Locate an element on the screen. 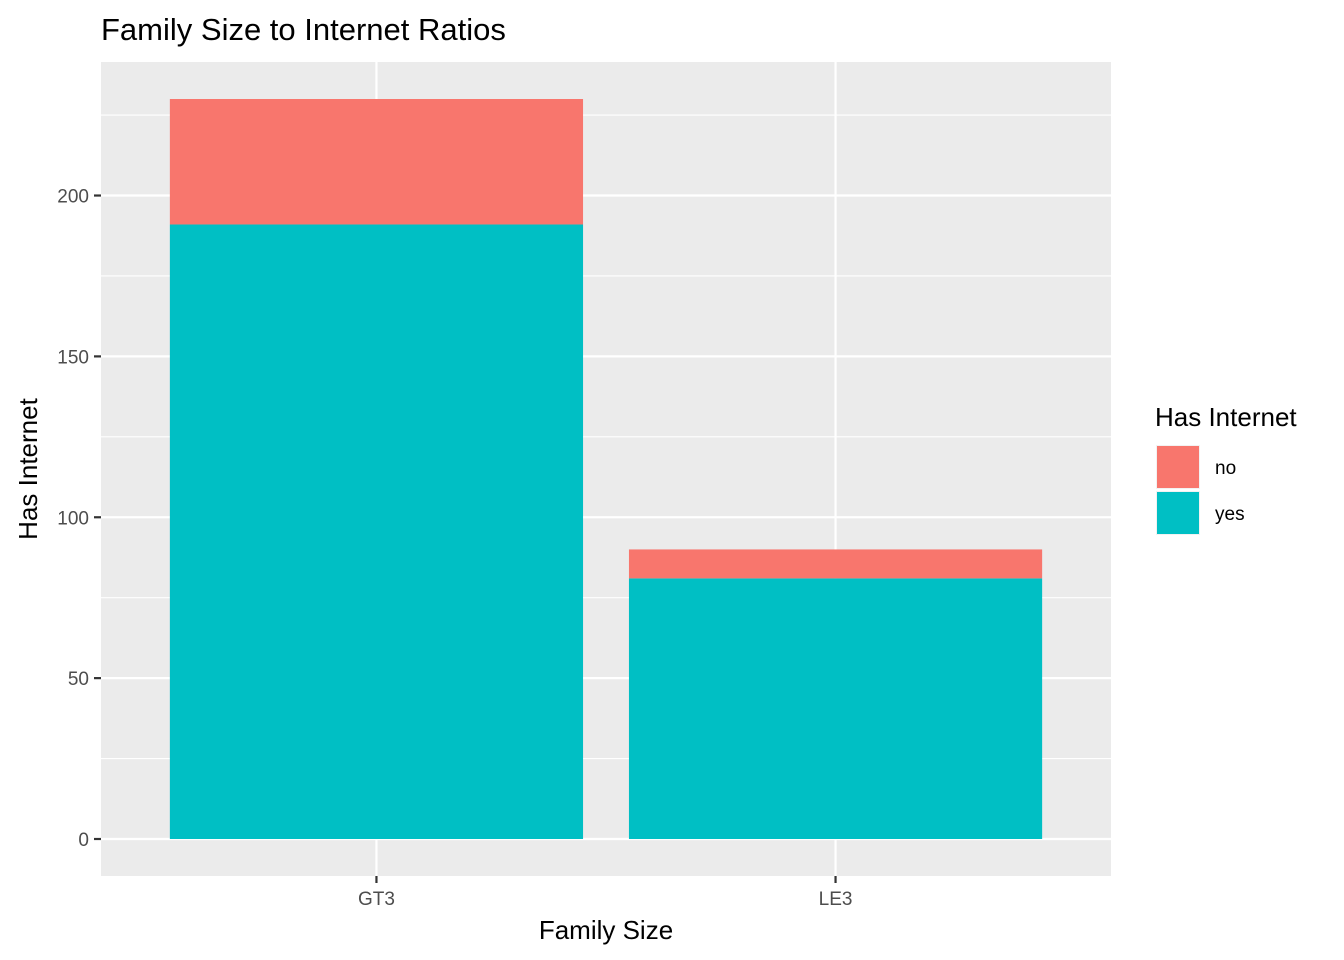 The image size is (1344, 960). legend-label-yes: yes is located at coordinates (1230, 514).